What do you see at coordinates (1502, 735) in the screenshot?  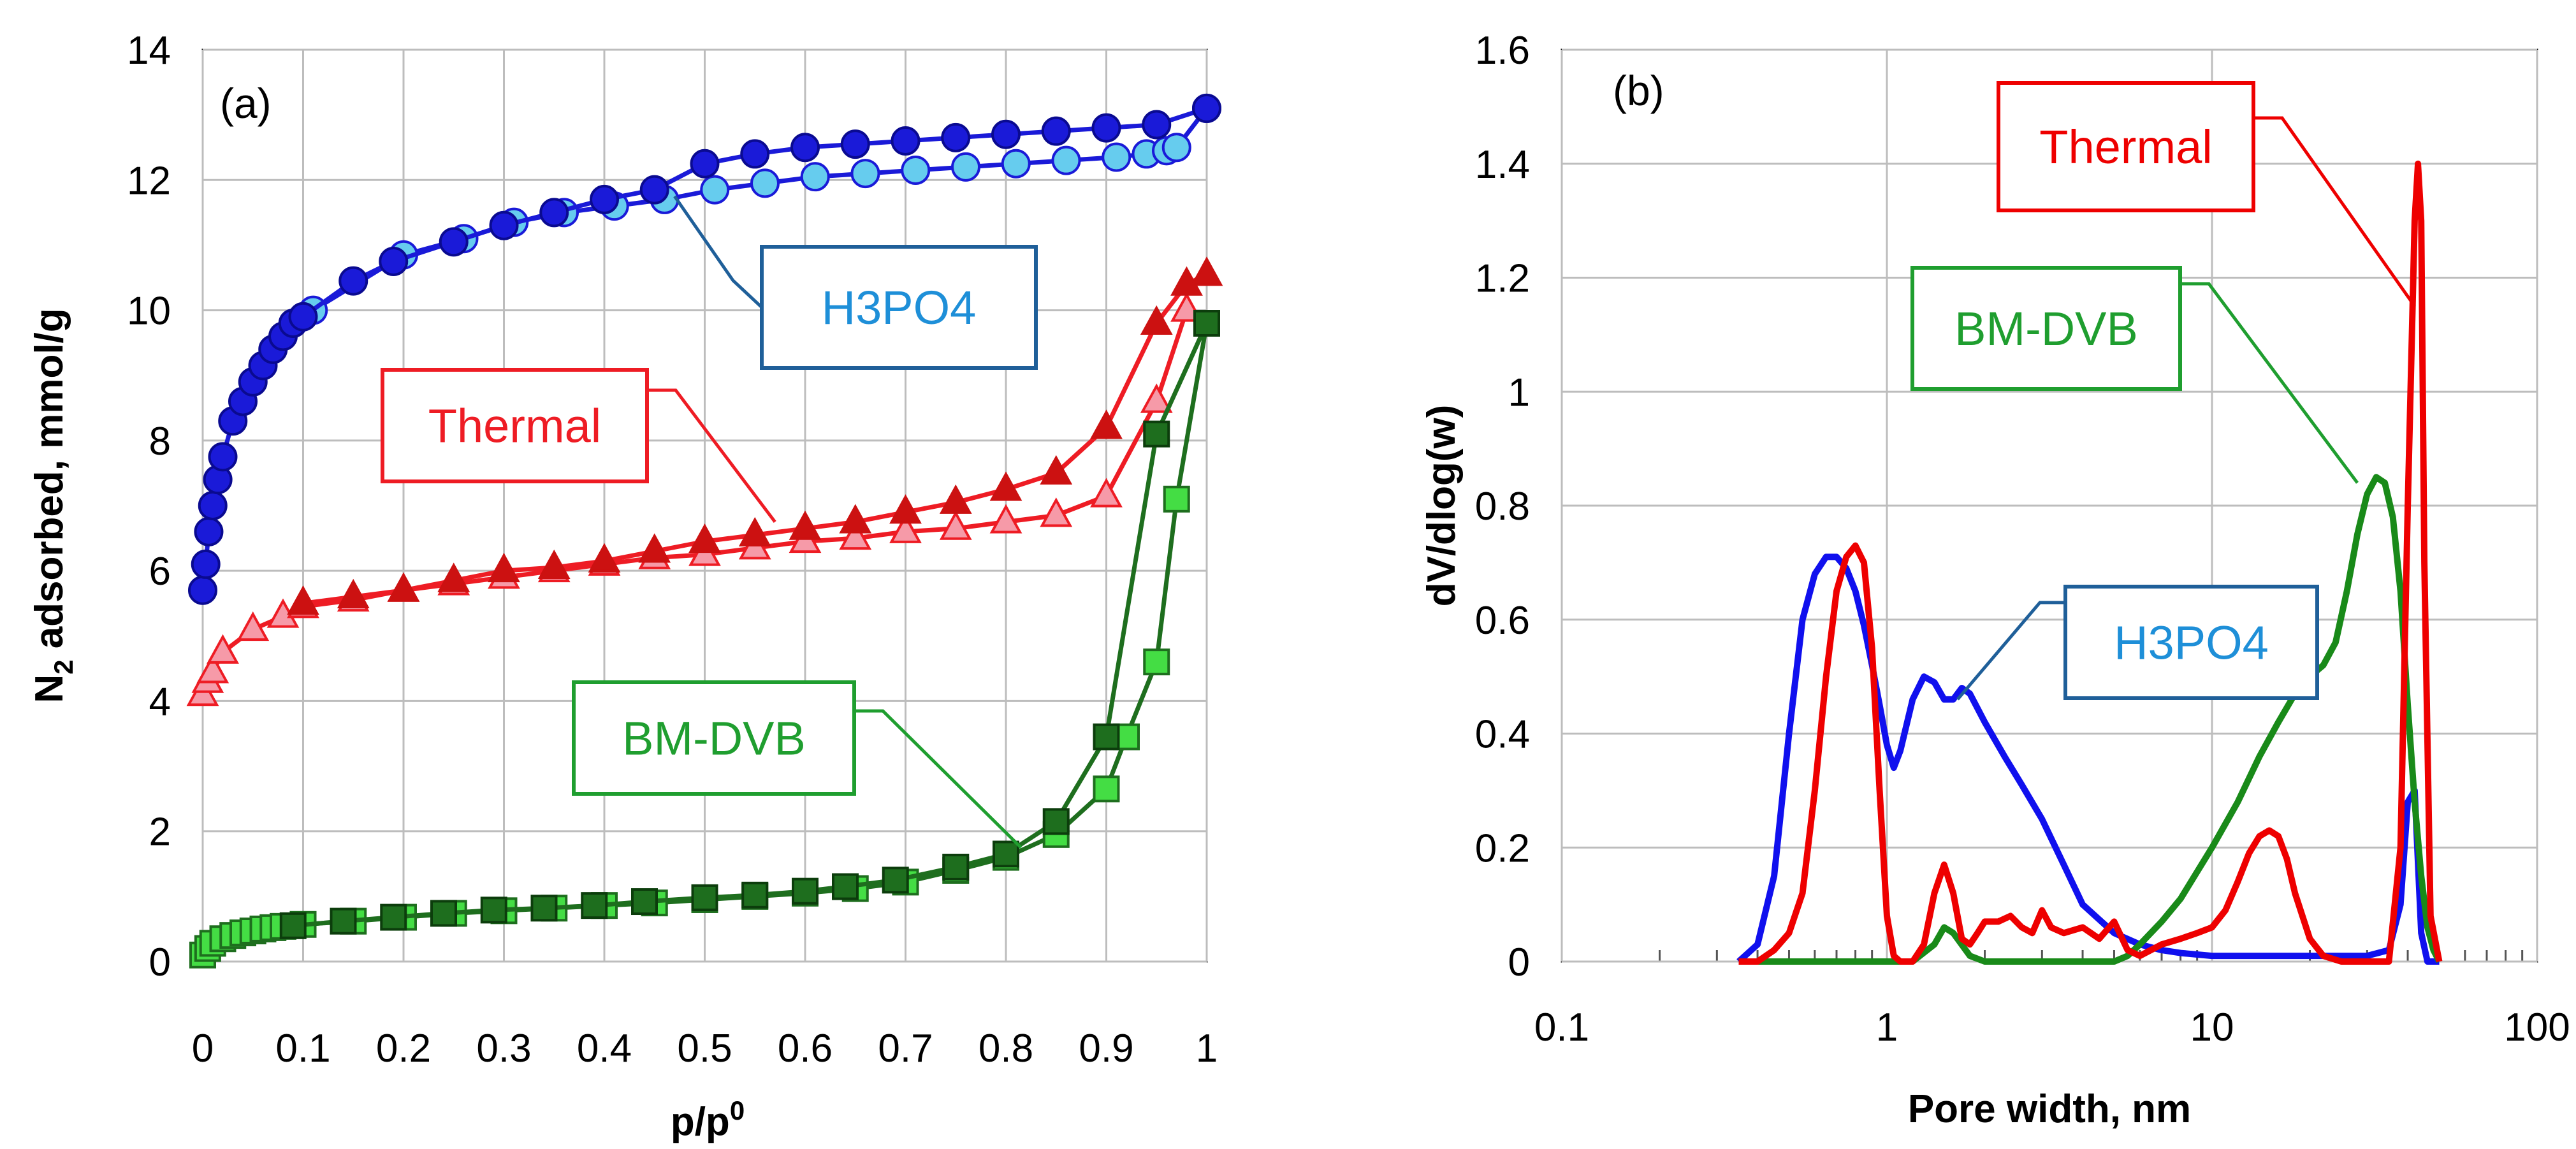 I see `y-tick-label: 0.4` at bounding box center [1502, 735].